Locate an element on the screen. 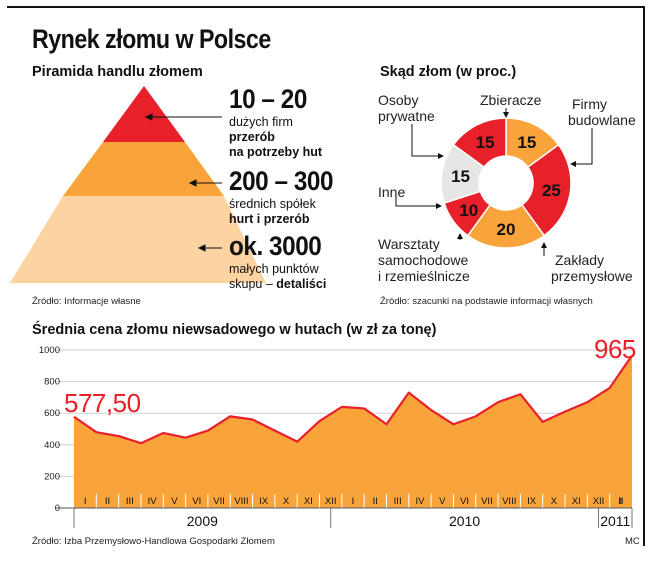 Image resolution: width=650 pixels, height=562 pixels. price-line is located at coordinates (353, 399).